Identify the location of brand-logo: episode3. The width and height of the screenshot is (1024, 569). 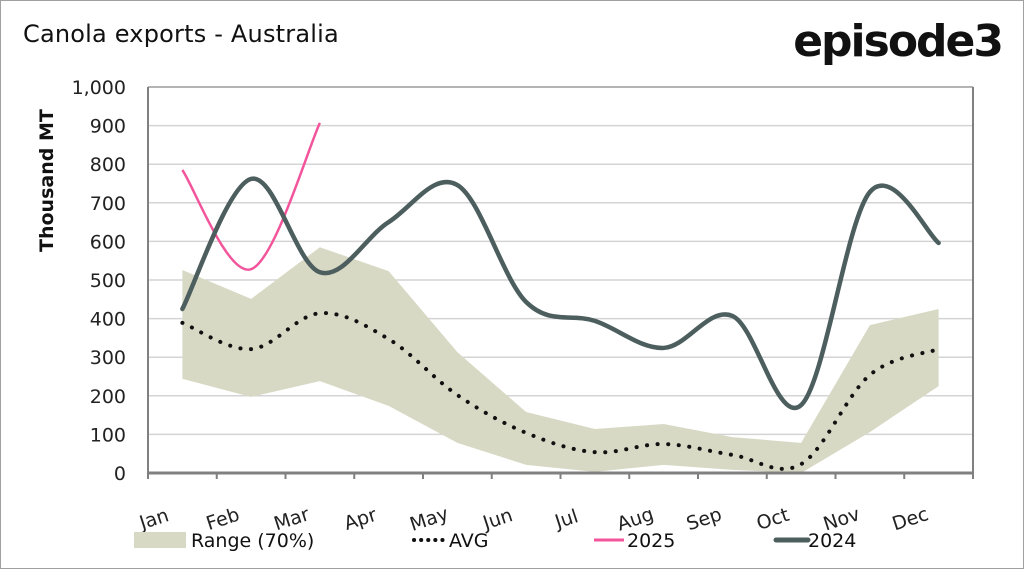
(898, 41).